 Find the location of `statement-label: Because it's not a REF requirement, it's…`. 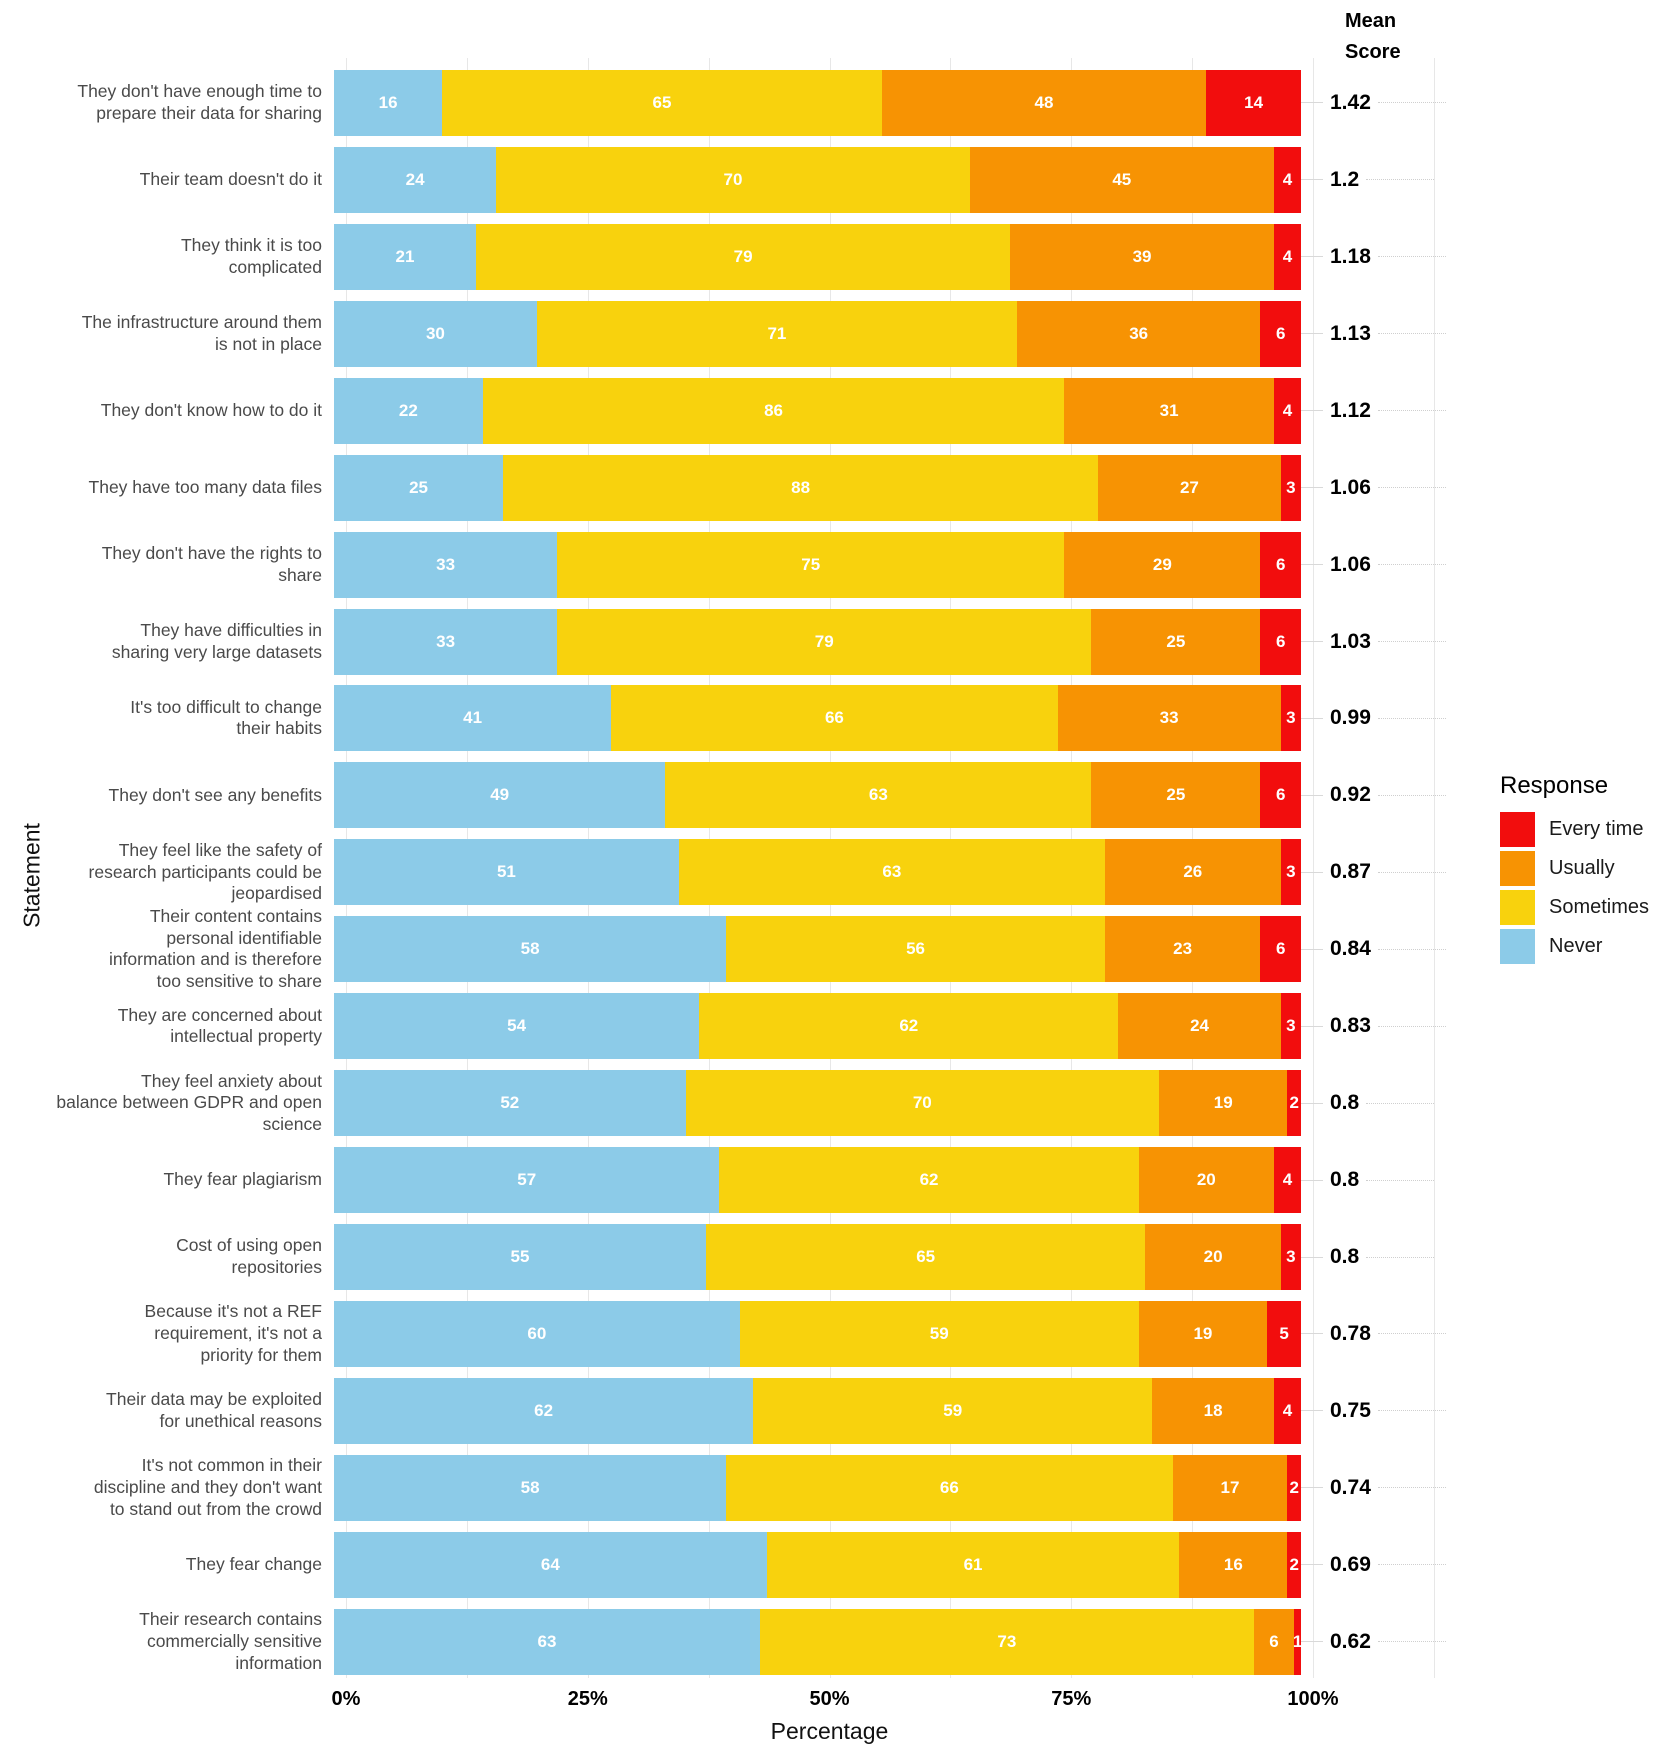

statement-label: Because it's not a REF requirement, it's… is located at coordinates (233, 1333).